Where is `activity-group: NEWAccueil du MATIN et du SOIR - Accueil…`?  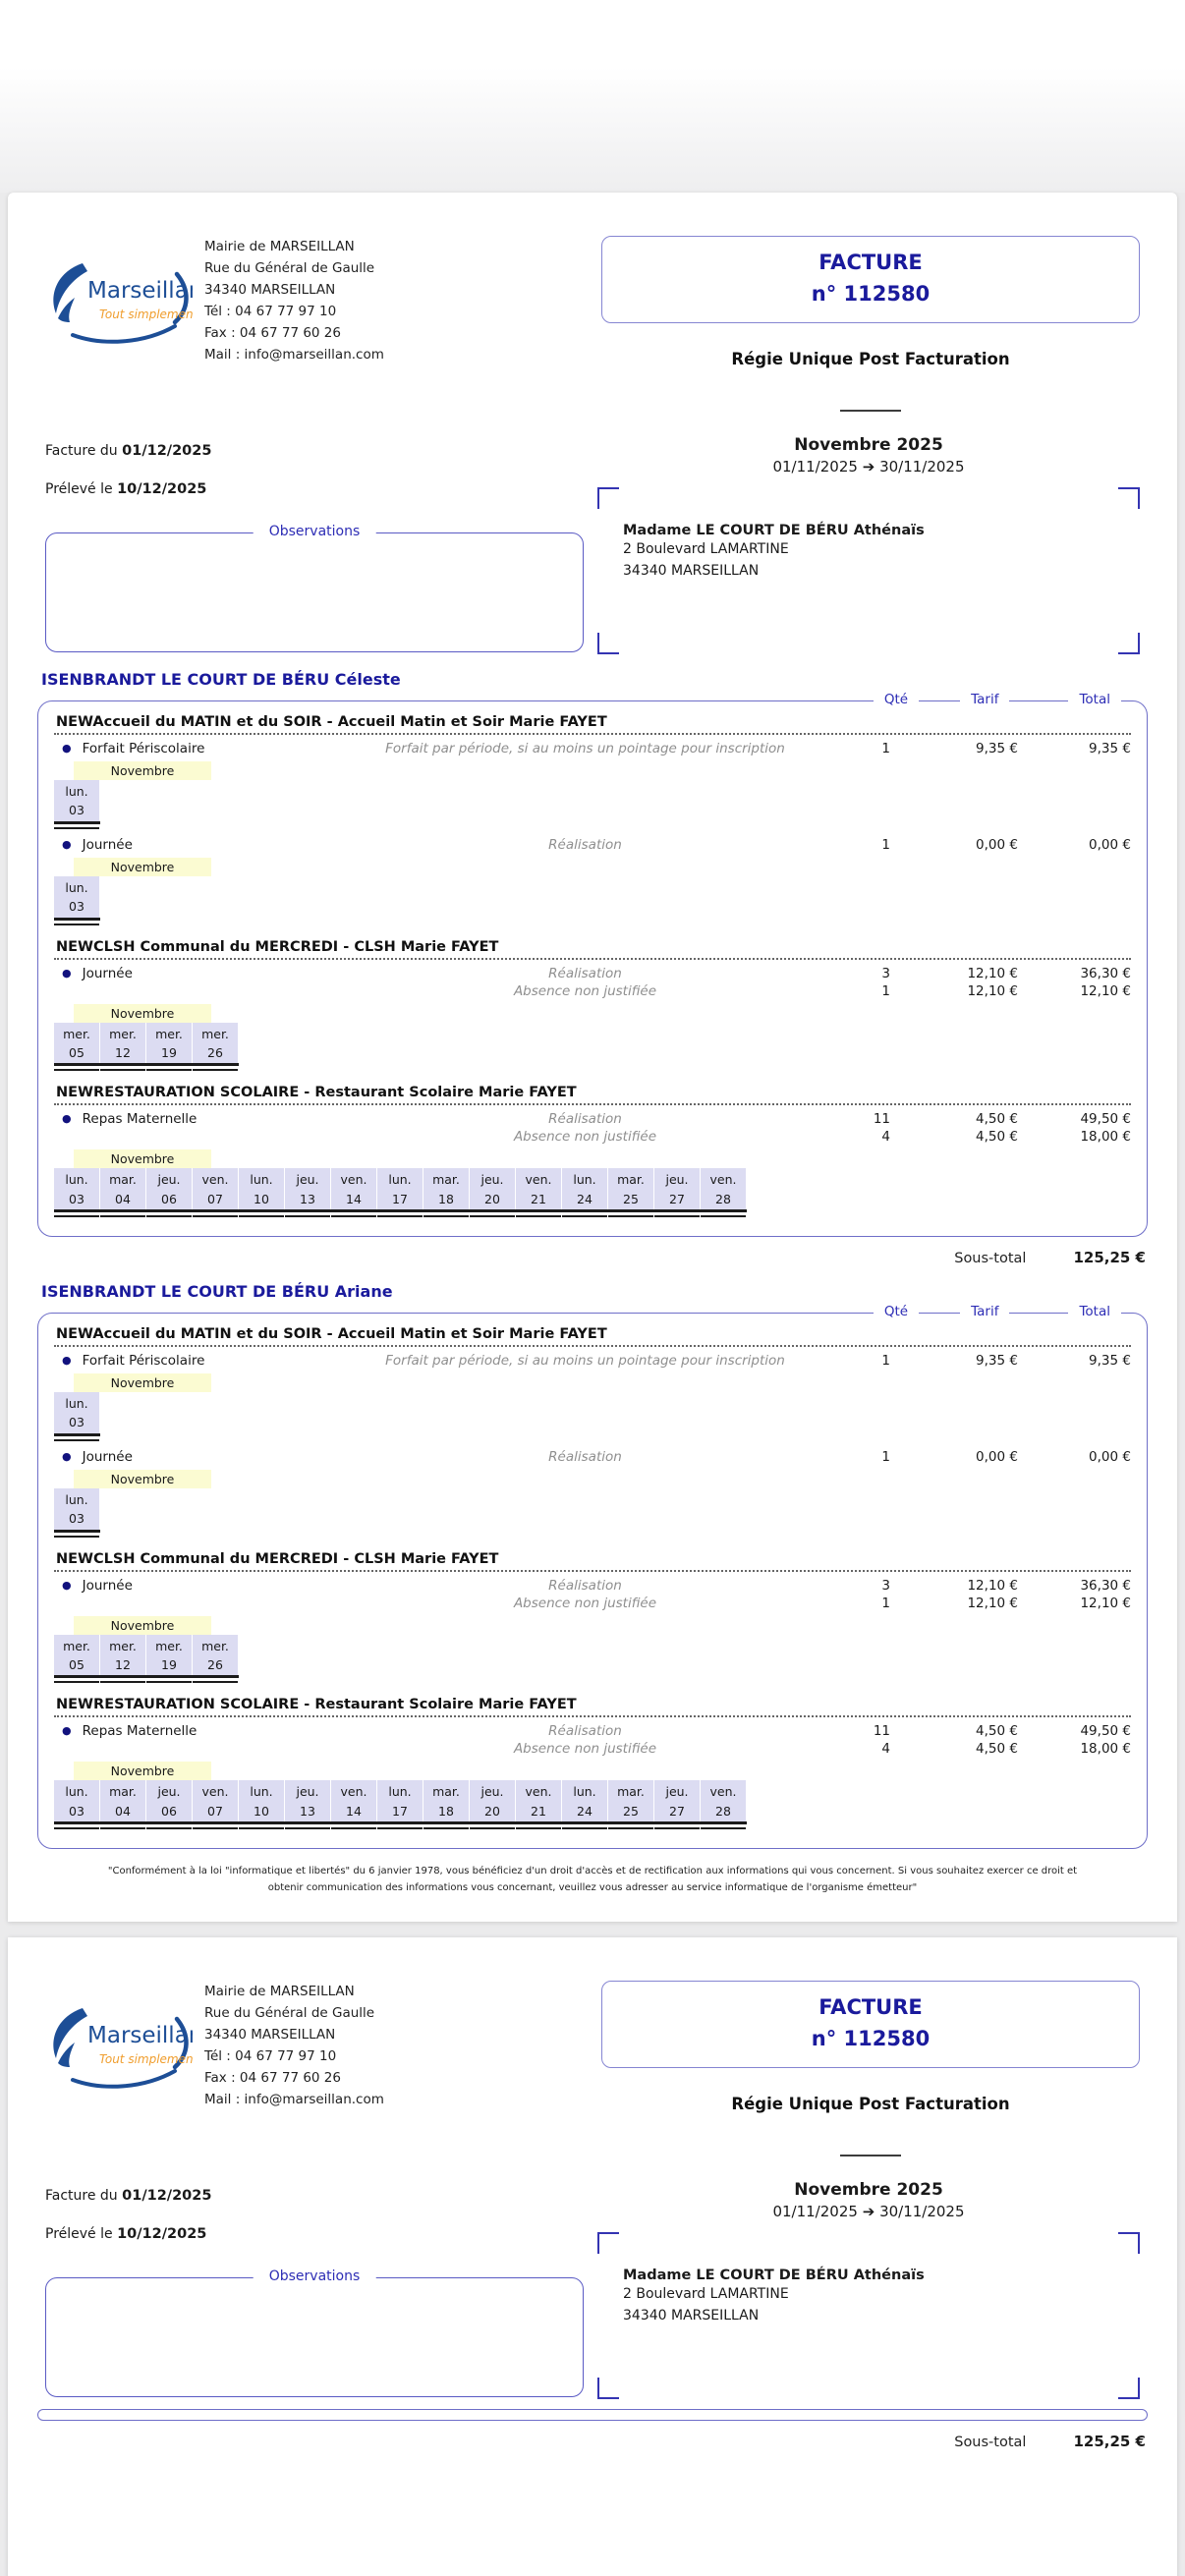
activity-group: NEWAccueil du MATIN et du SOIR - Accueil… is located at coordinates (592, 1428).